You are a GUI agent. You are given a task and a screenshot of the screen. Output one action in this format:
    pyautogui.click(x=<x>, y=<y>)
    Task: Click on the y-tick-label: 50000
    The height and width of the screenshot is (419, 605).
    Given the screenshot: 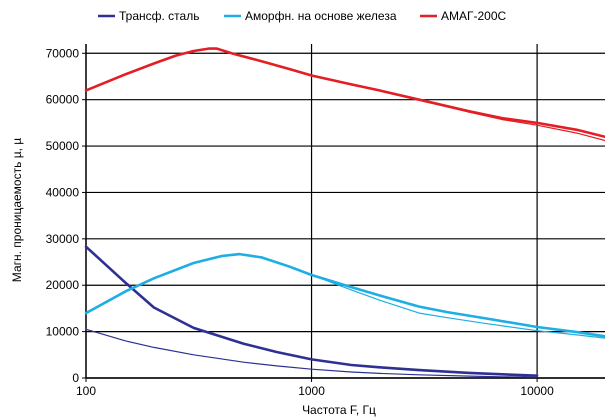 What is the action you would take?
    pyautogui.click(x=63, y=146)
    